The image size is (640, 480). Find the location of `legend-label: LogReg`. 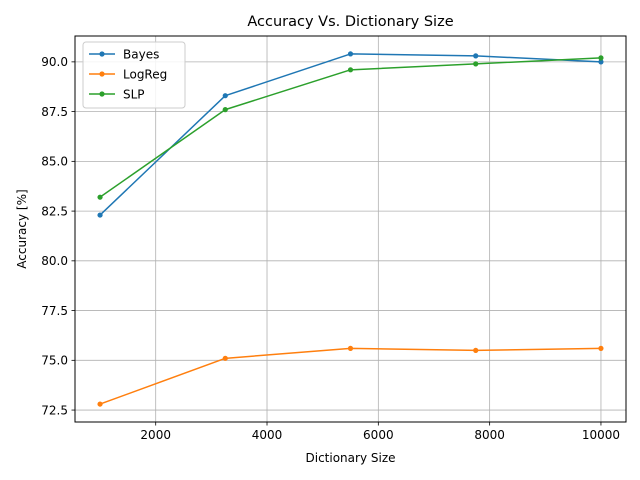

legend-label: LogReg is located at coordinates (145, 74).